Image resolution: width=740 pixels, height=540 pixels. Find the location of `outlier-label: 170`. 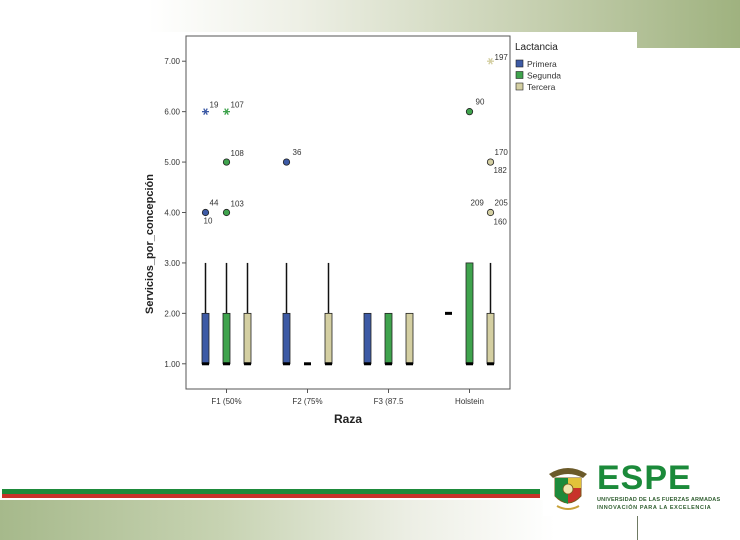

outlier-label: 170 is located at coordinates (502, 152).